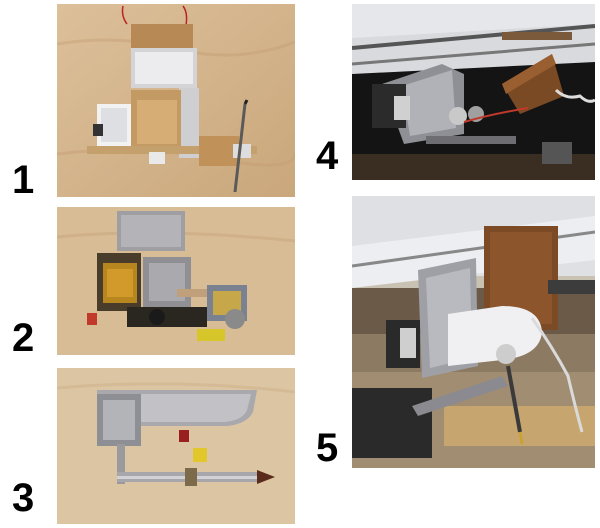  Describe the element at coordinates (23, 338) in the screenshot. I see `panel-number-2: 2` at that location.